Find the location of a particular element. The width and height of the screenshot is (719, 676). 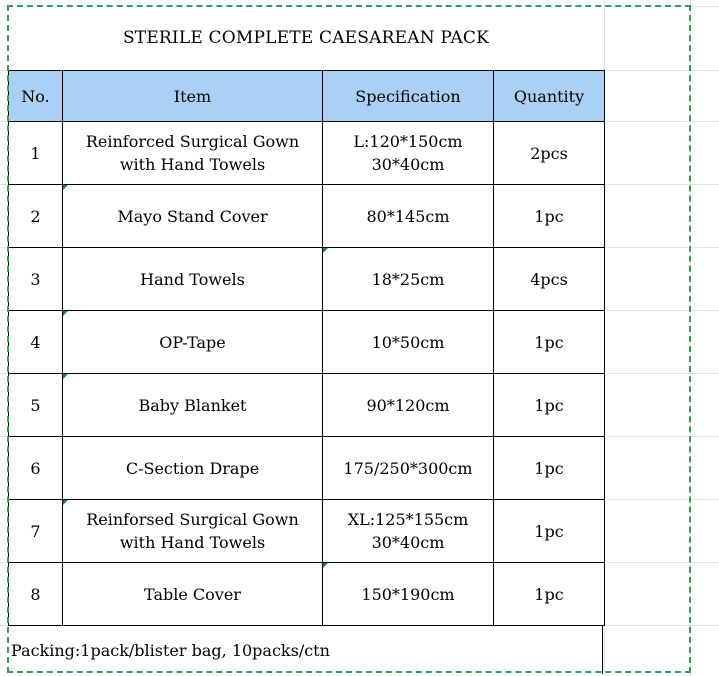

spec-line: XL:125*155cm is located at coordinates (408, 519).